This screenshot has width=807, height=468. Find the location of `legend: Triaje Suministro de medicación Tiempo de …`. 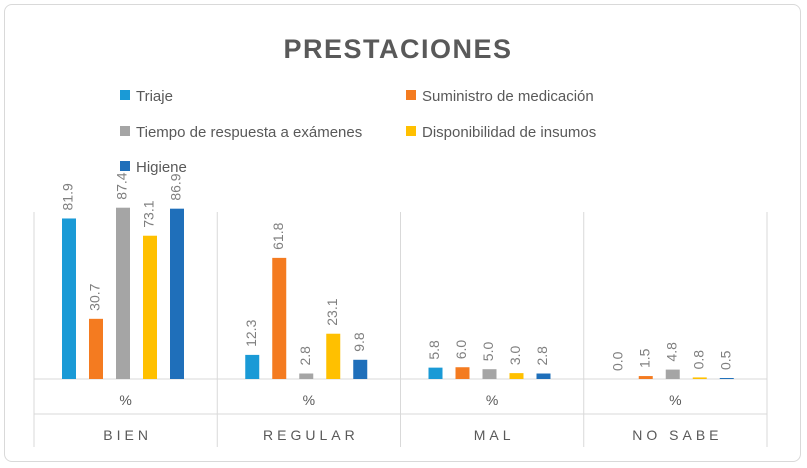

legend: Triaje Suministro de medicación Tiempo de … is located at coordinates (358, 132).